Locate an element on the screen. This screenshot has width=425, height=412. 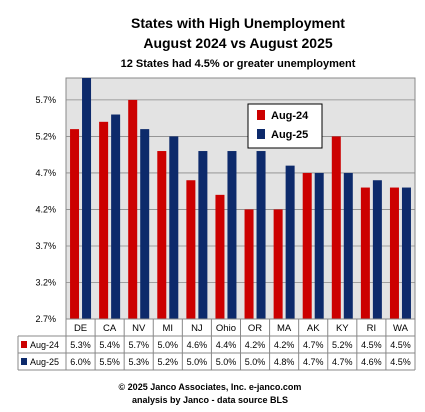
y-tick-label: 5.7% is located at coordinates (45, 100).